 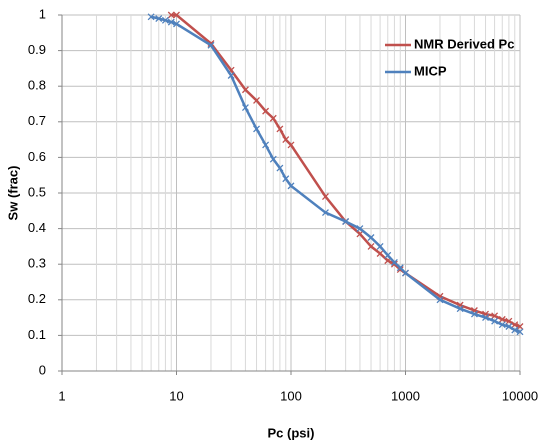 What do you see at coordinates (42, 369) in the screenshot?
I see `y-tick-label: 0` at bounding box center [42, 369].